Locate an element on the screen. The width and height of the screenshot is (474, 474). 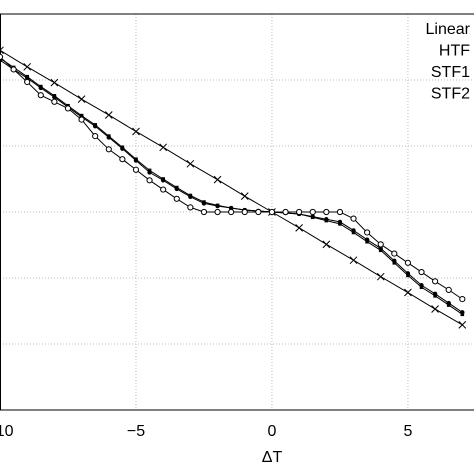
x-tick-label: 5 is located at coordinates (407, 431).